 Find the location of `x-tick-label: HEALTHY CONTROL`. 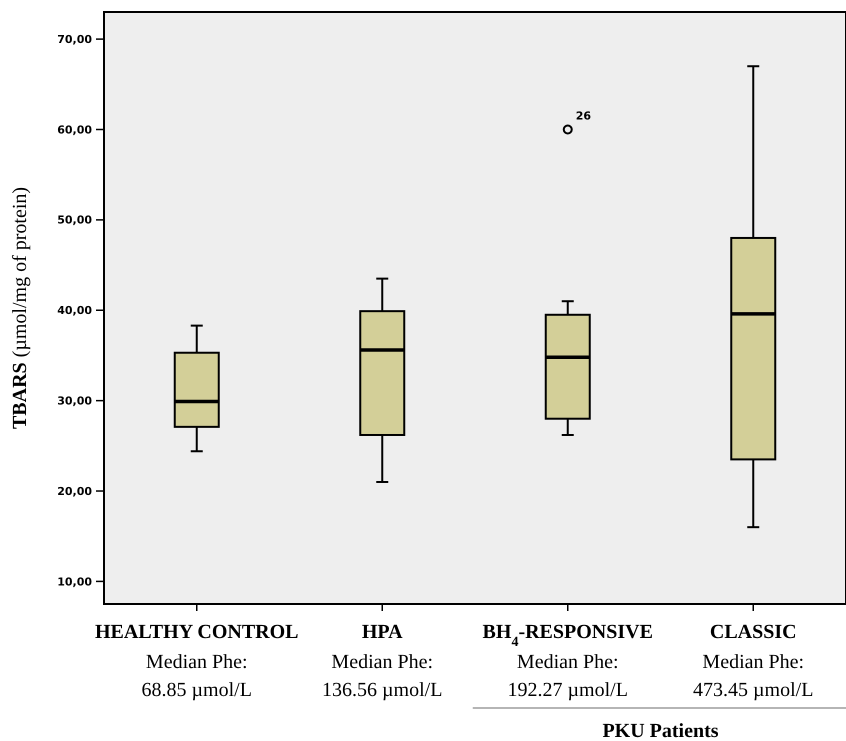

x-tick-label: HEALTHY CONTROL is located at coordinates (196, 632).